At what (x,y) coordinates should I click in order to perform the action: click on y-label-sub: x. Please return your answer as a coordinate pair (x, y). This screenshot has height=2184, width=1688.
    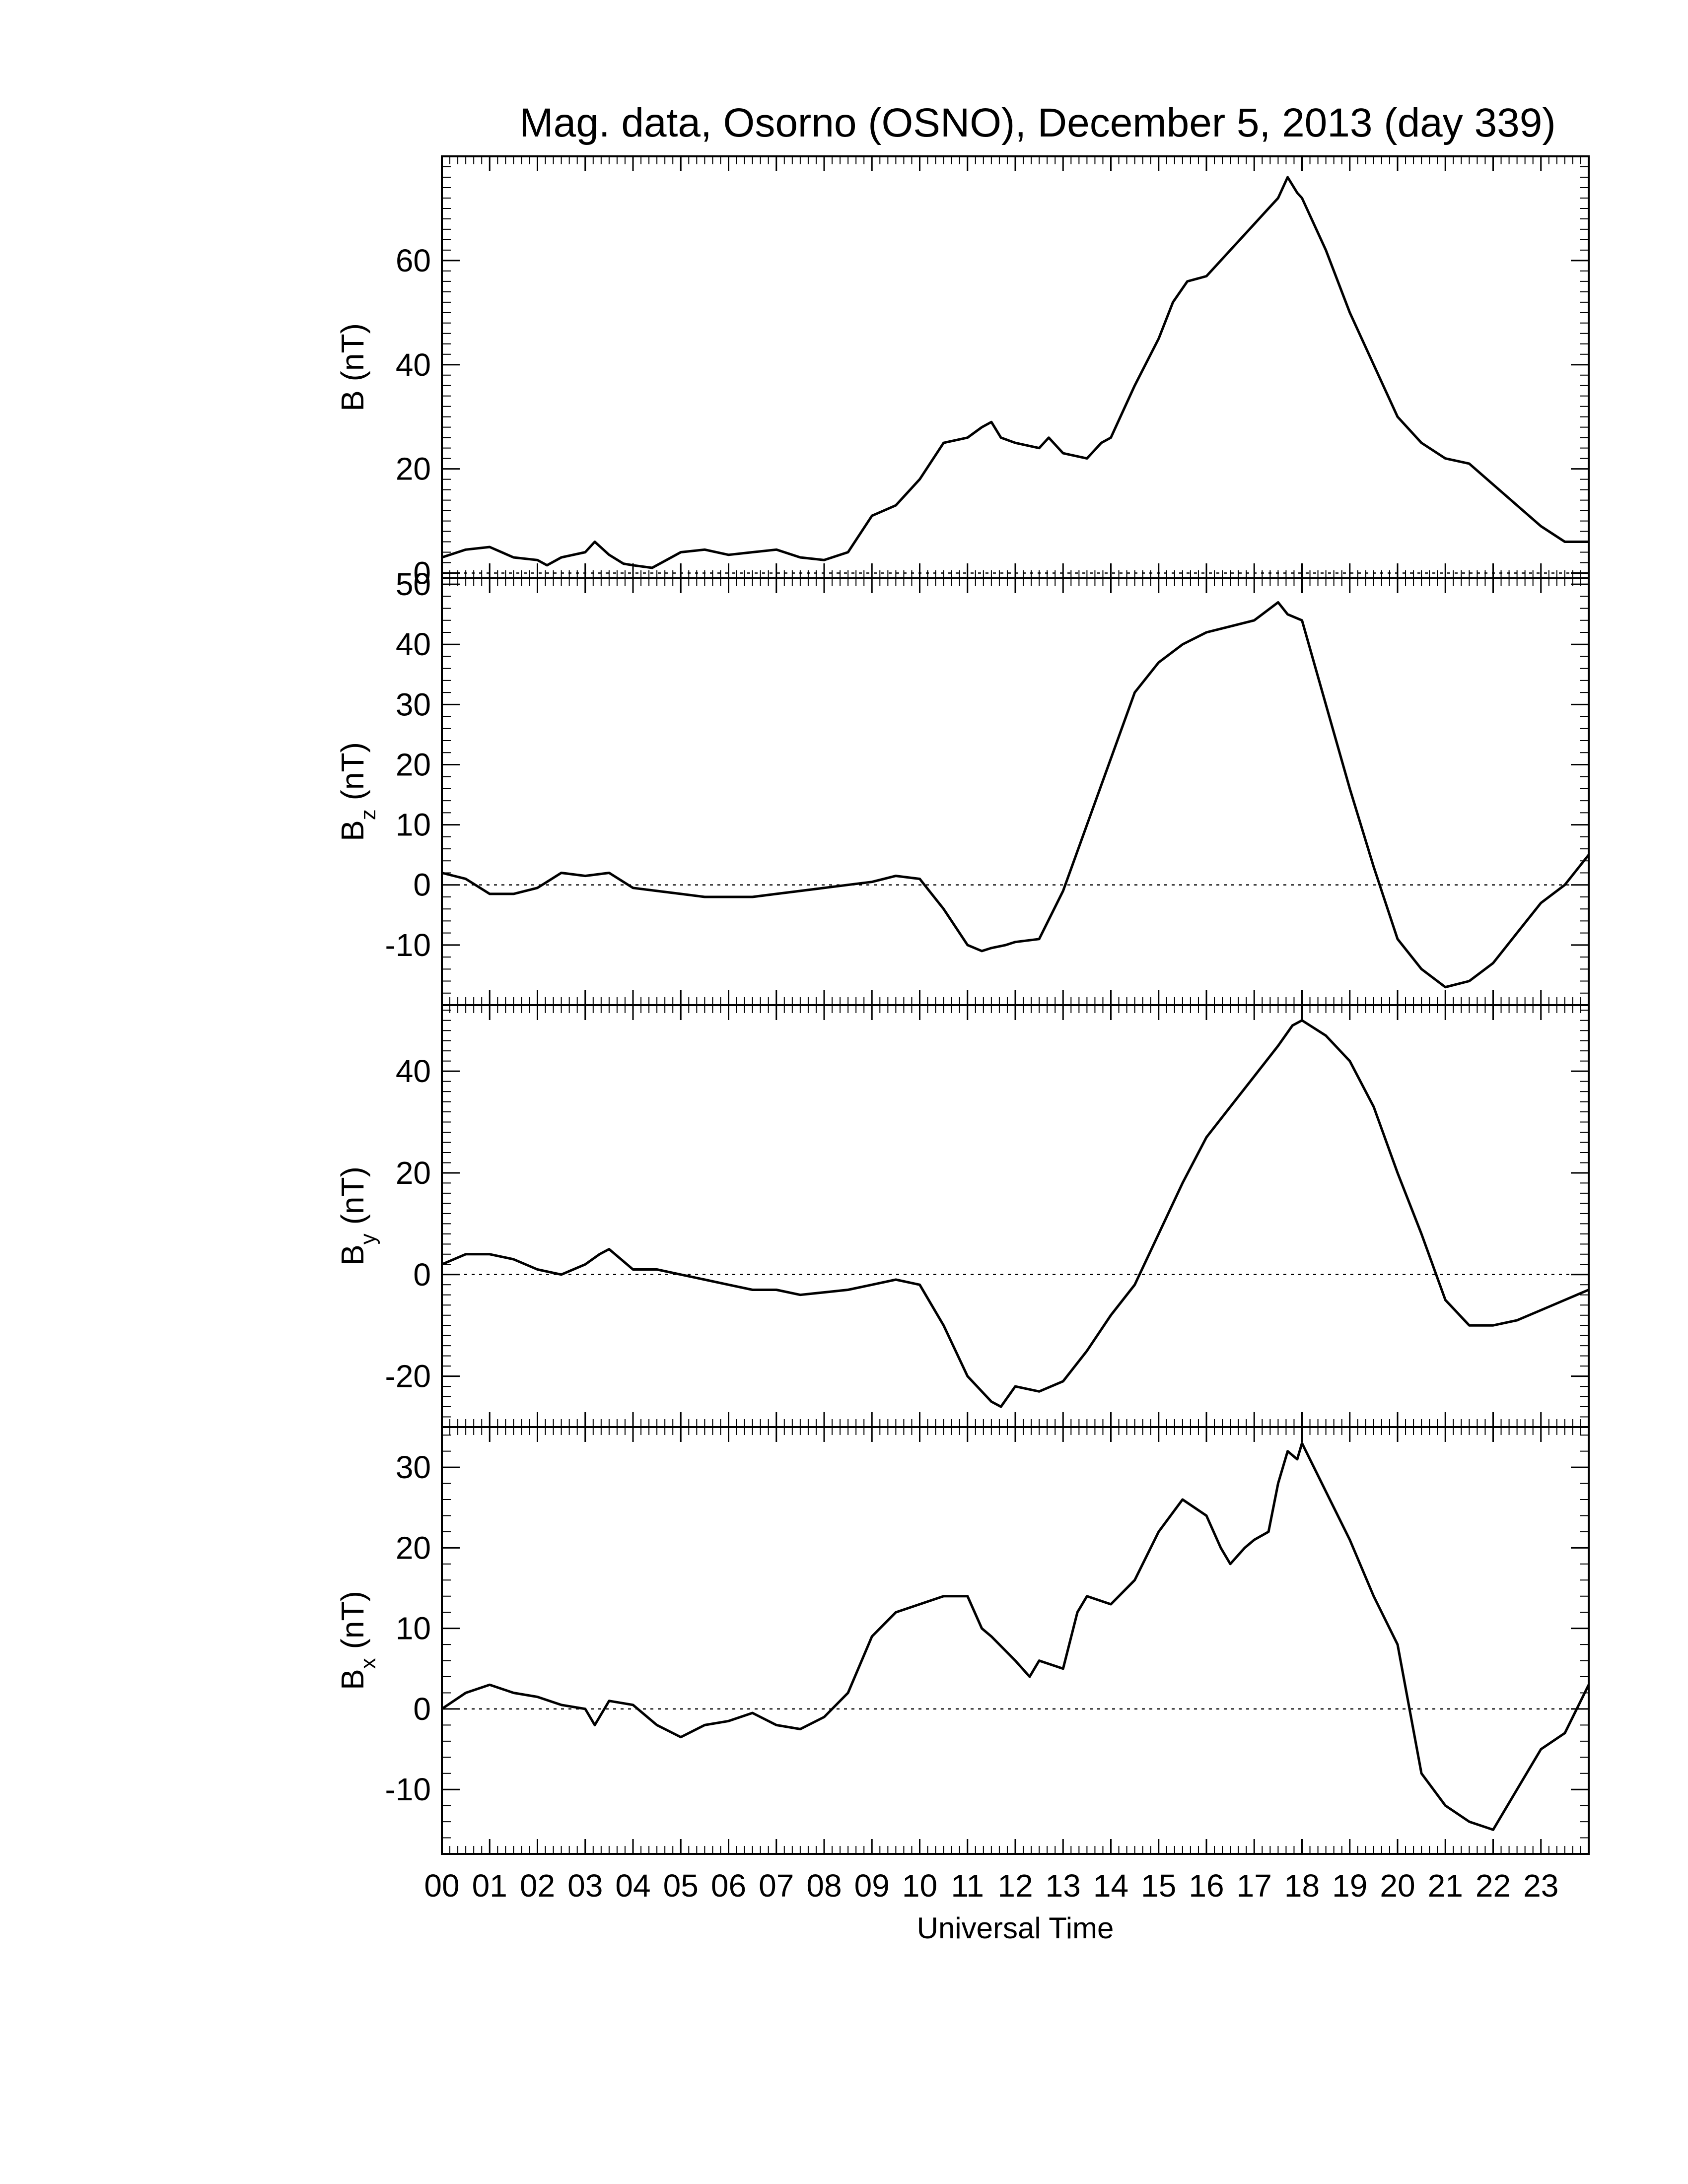
    Looking at the image, I should click on (368, 1663).